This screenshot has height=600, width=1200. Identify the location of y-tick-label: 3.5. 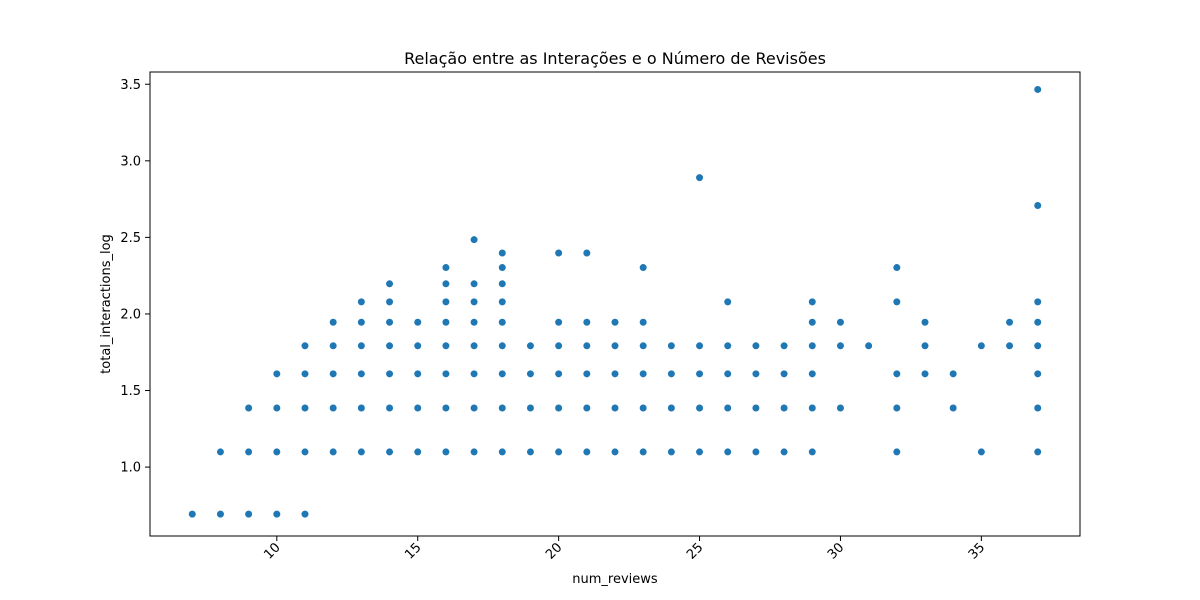
(130, 85).